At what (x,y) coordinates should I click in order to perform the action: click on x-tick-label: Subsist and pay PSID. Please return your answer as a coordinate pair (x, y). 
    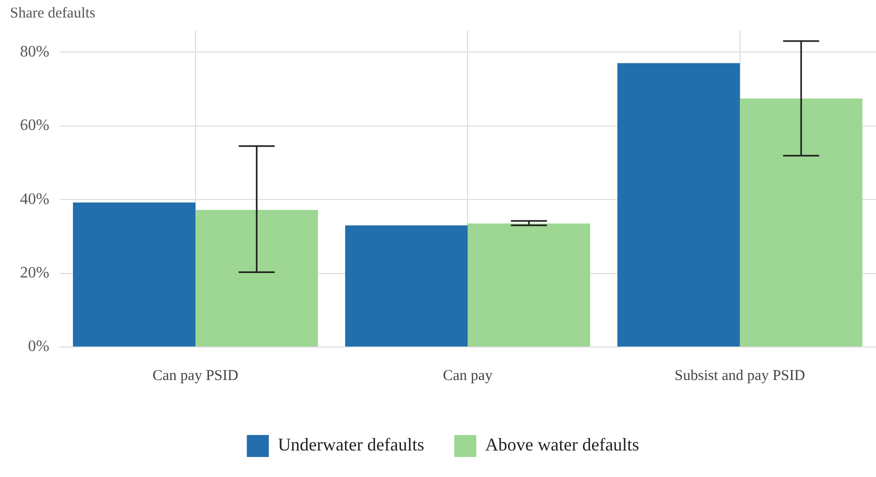
    Looking at the image, I should click on (740, 376).